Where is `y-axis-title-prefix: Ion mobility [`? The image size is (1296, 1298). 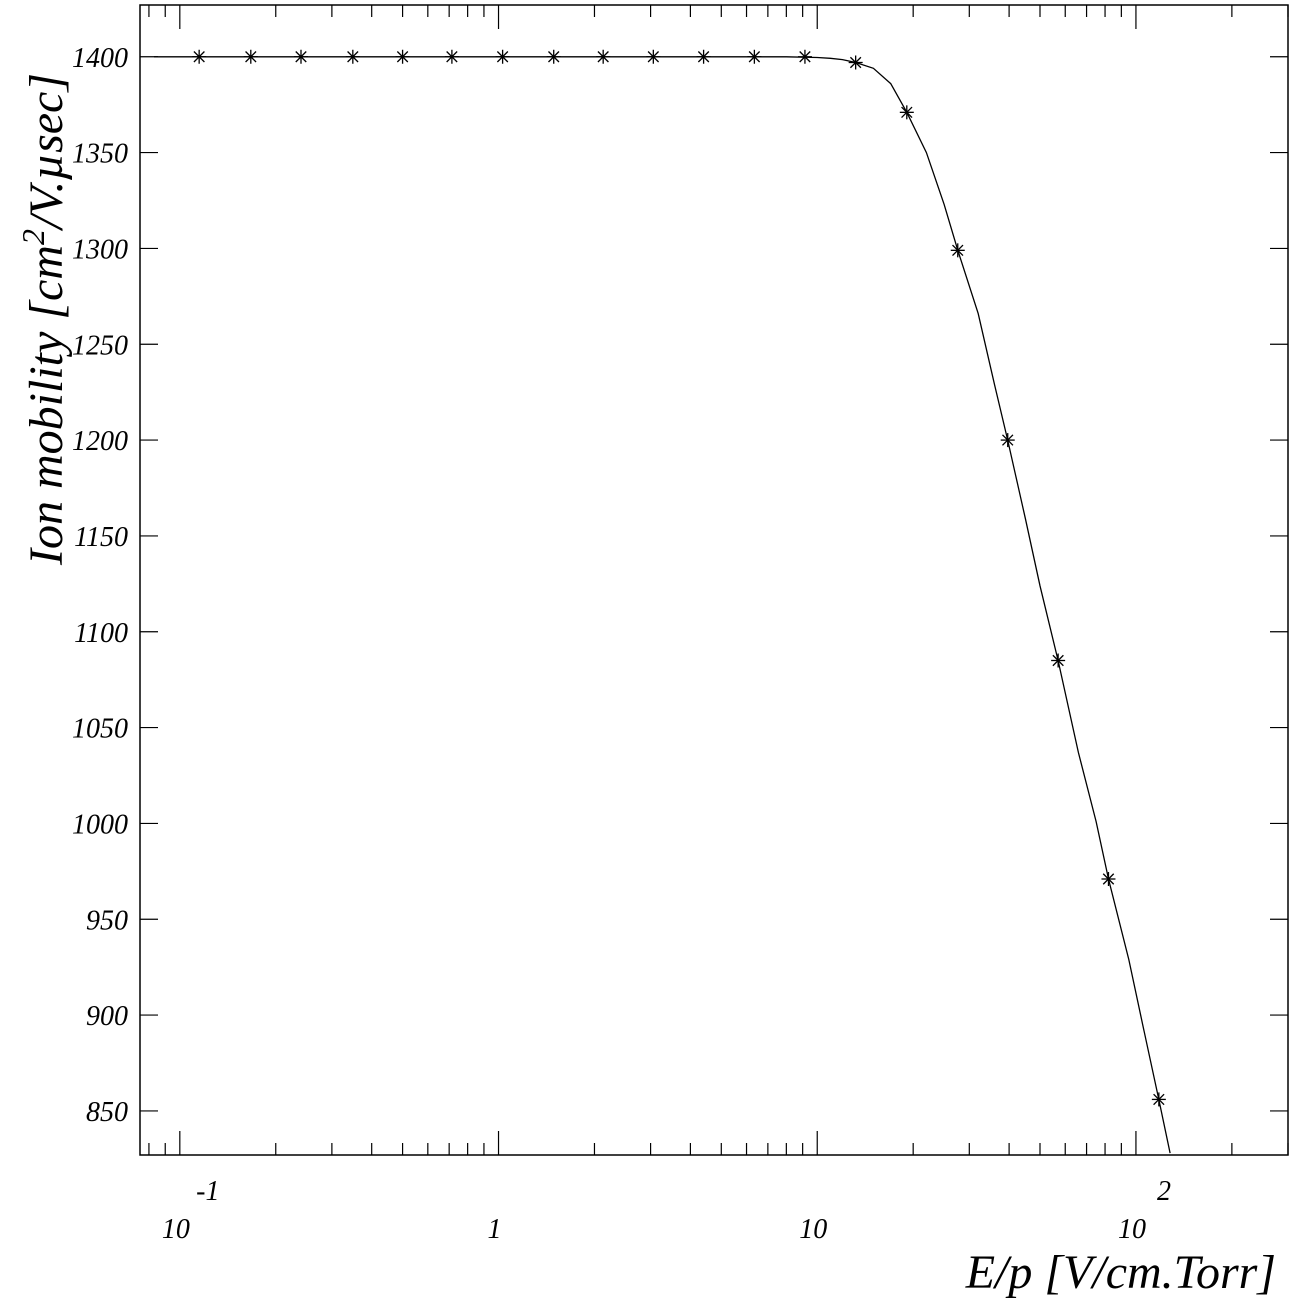
y-axis-title-prefix: Ion mobility [ is located at coordinates (46, 432).